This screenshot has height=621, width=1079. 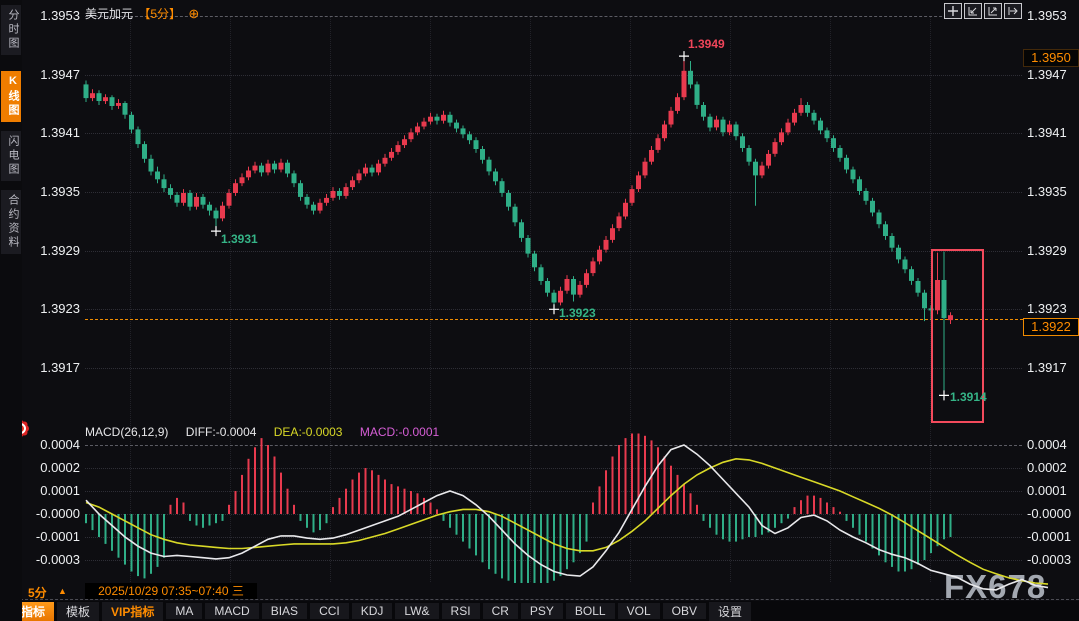 What do you see at coordinates (308, 432) in the screenshot?
I see `dea-value-label: DEA:-0.0003` at bounding box center [308, 432].